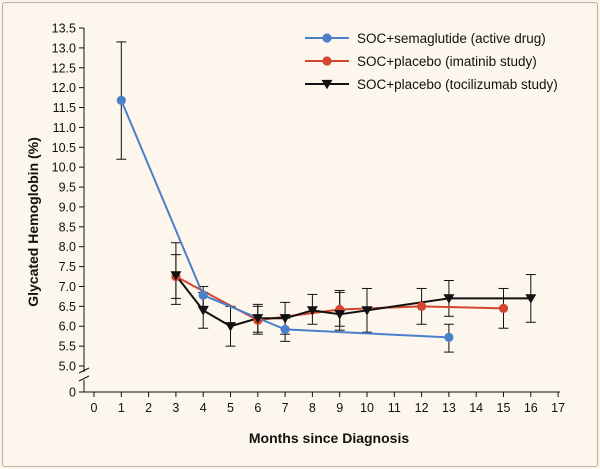 The image size is (600, 469). I want to click on y-tick-label: 7.0, so click(67, 287).